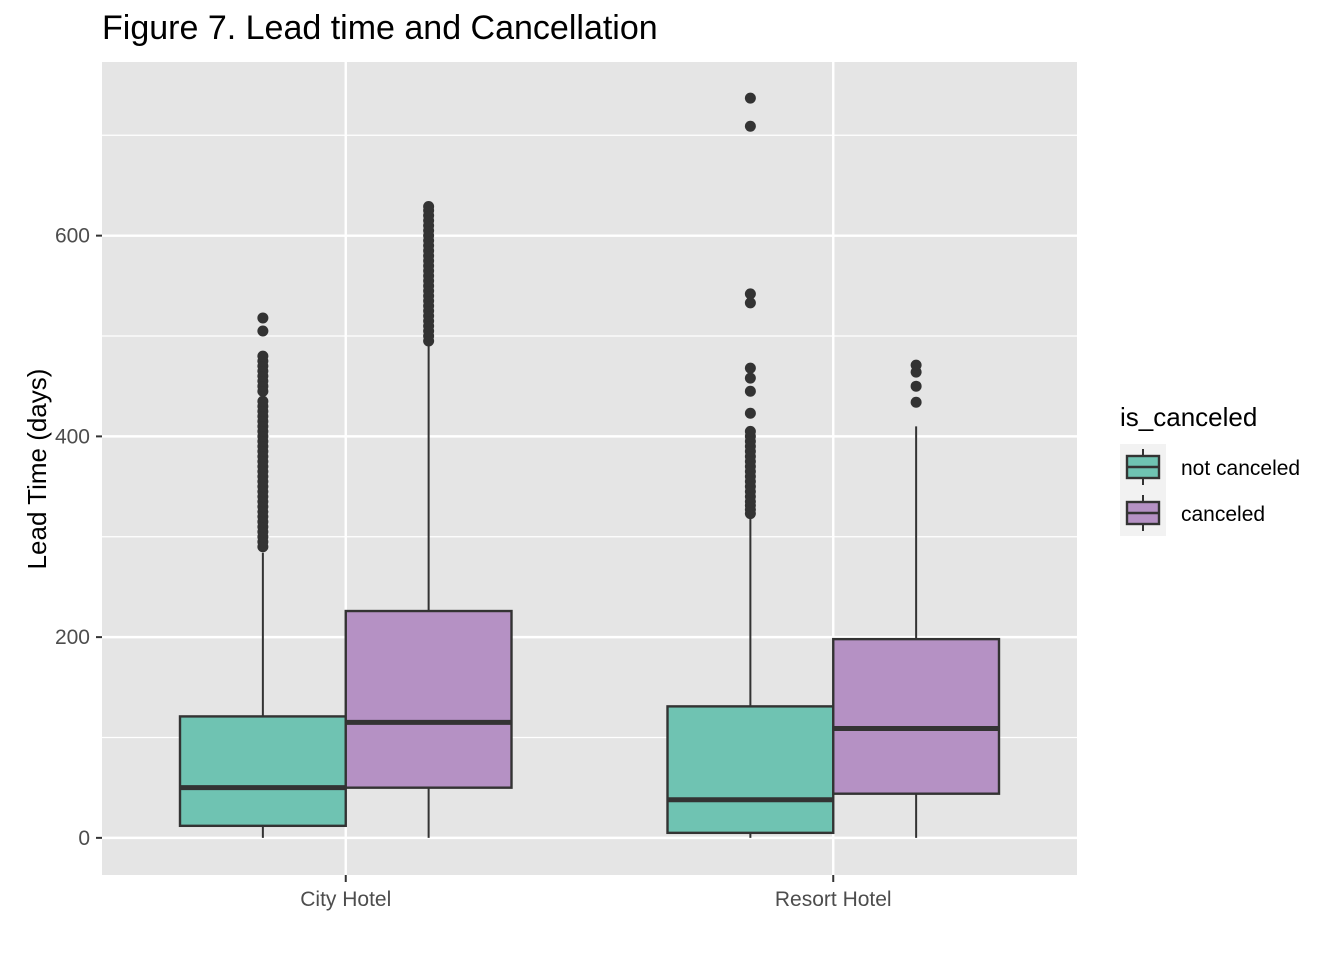 Image resolution: width=1344 pixels, height=960 pixels. What do you see at coordinates (833, 899) in the screenshot?
I see `x-tick-label: Resort Hotel` at bounding box center [833, 899].